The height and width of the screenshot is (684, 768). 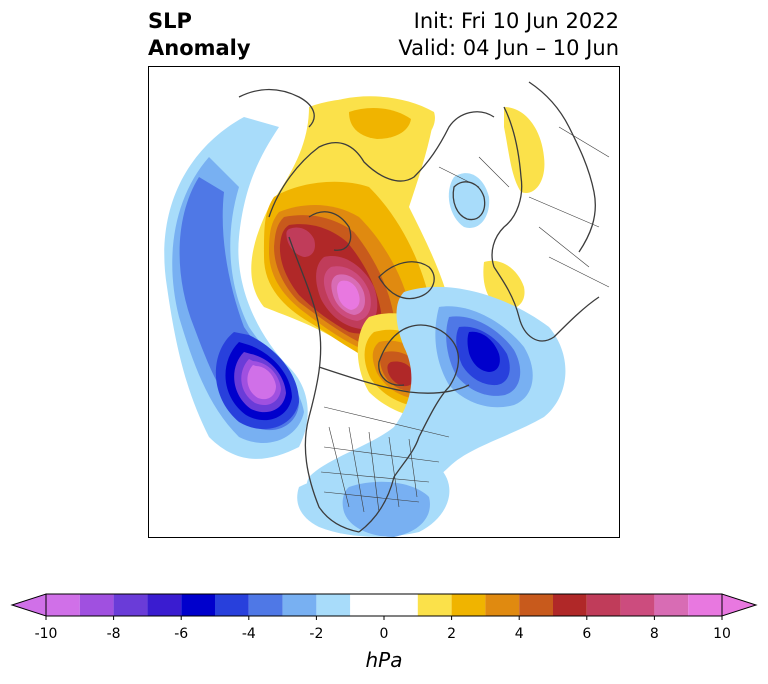 I want to click on colorbar-tick-label: -8, so click(x=113, y=634).